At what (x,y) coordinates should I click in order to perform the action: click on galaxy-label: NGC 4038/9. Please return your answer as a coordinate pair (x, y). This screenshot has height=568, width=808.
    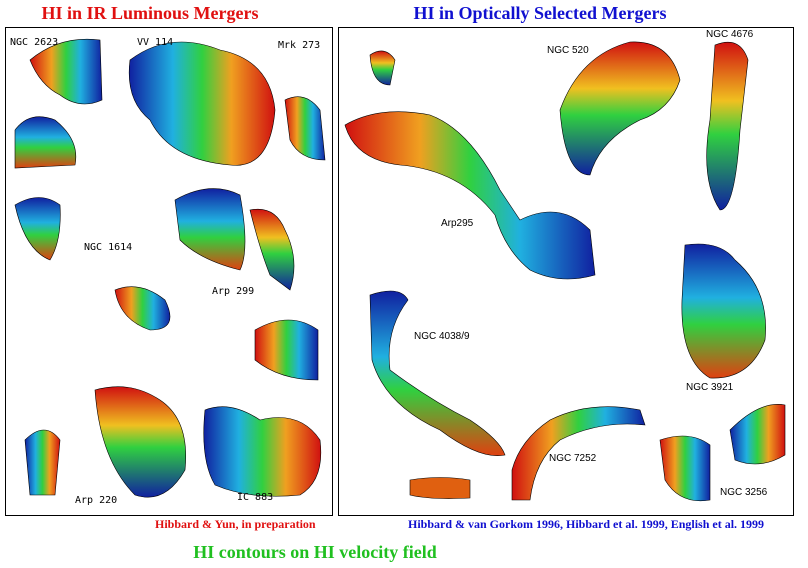
    Looking at the image, I should click on (442, 336).